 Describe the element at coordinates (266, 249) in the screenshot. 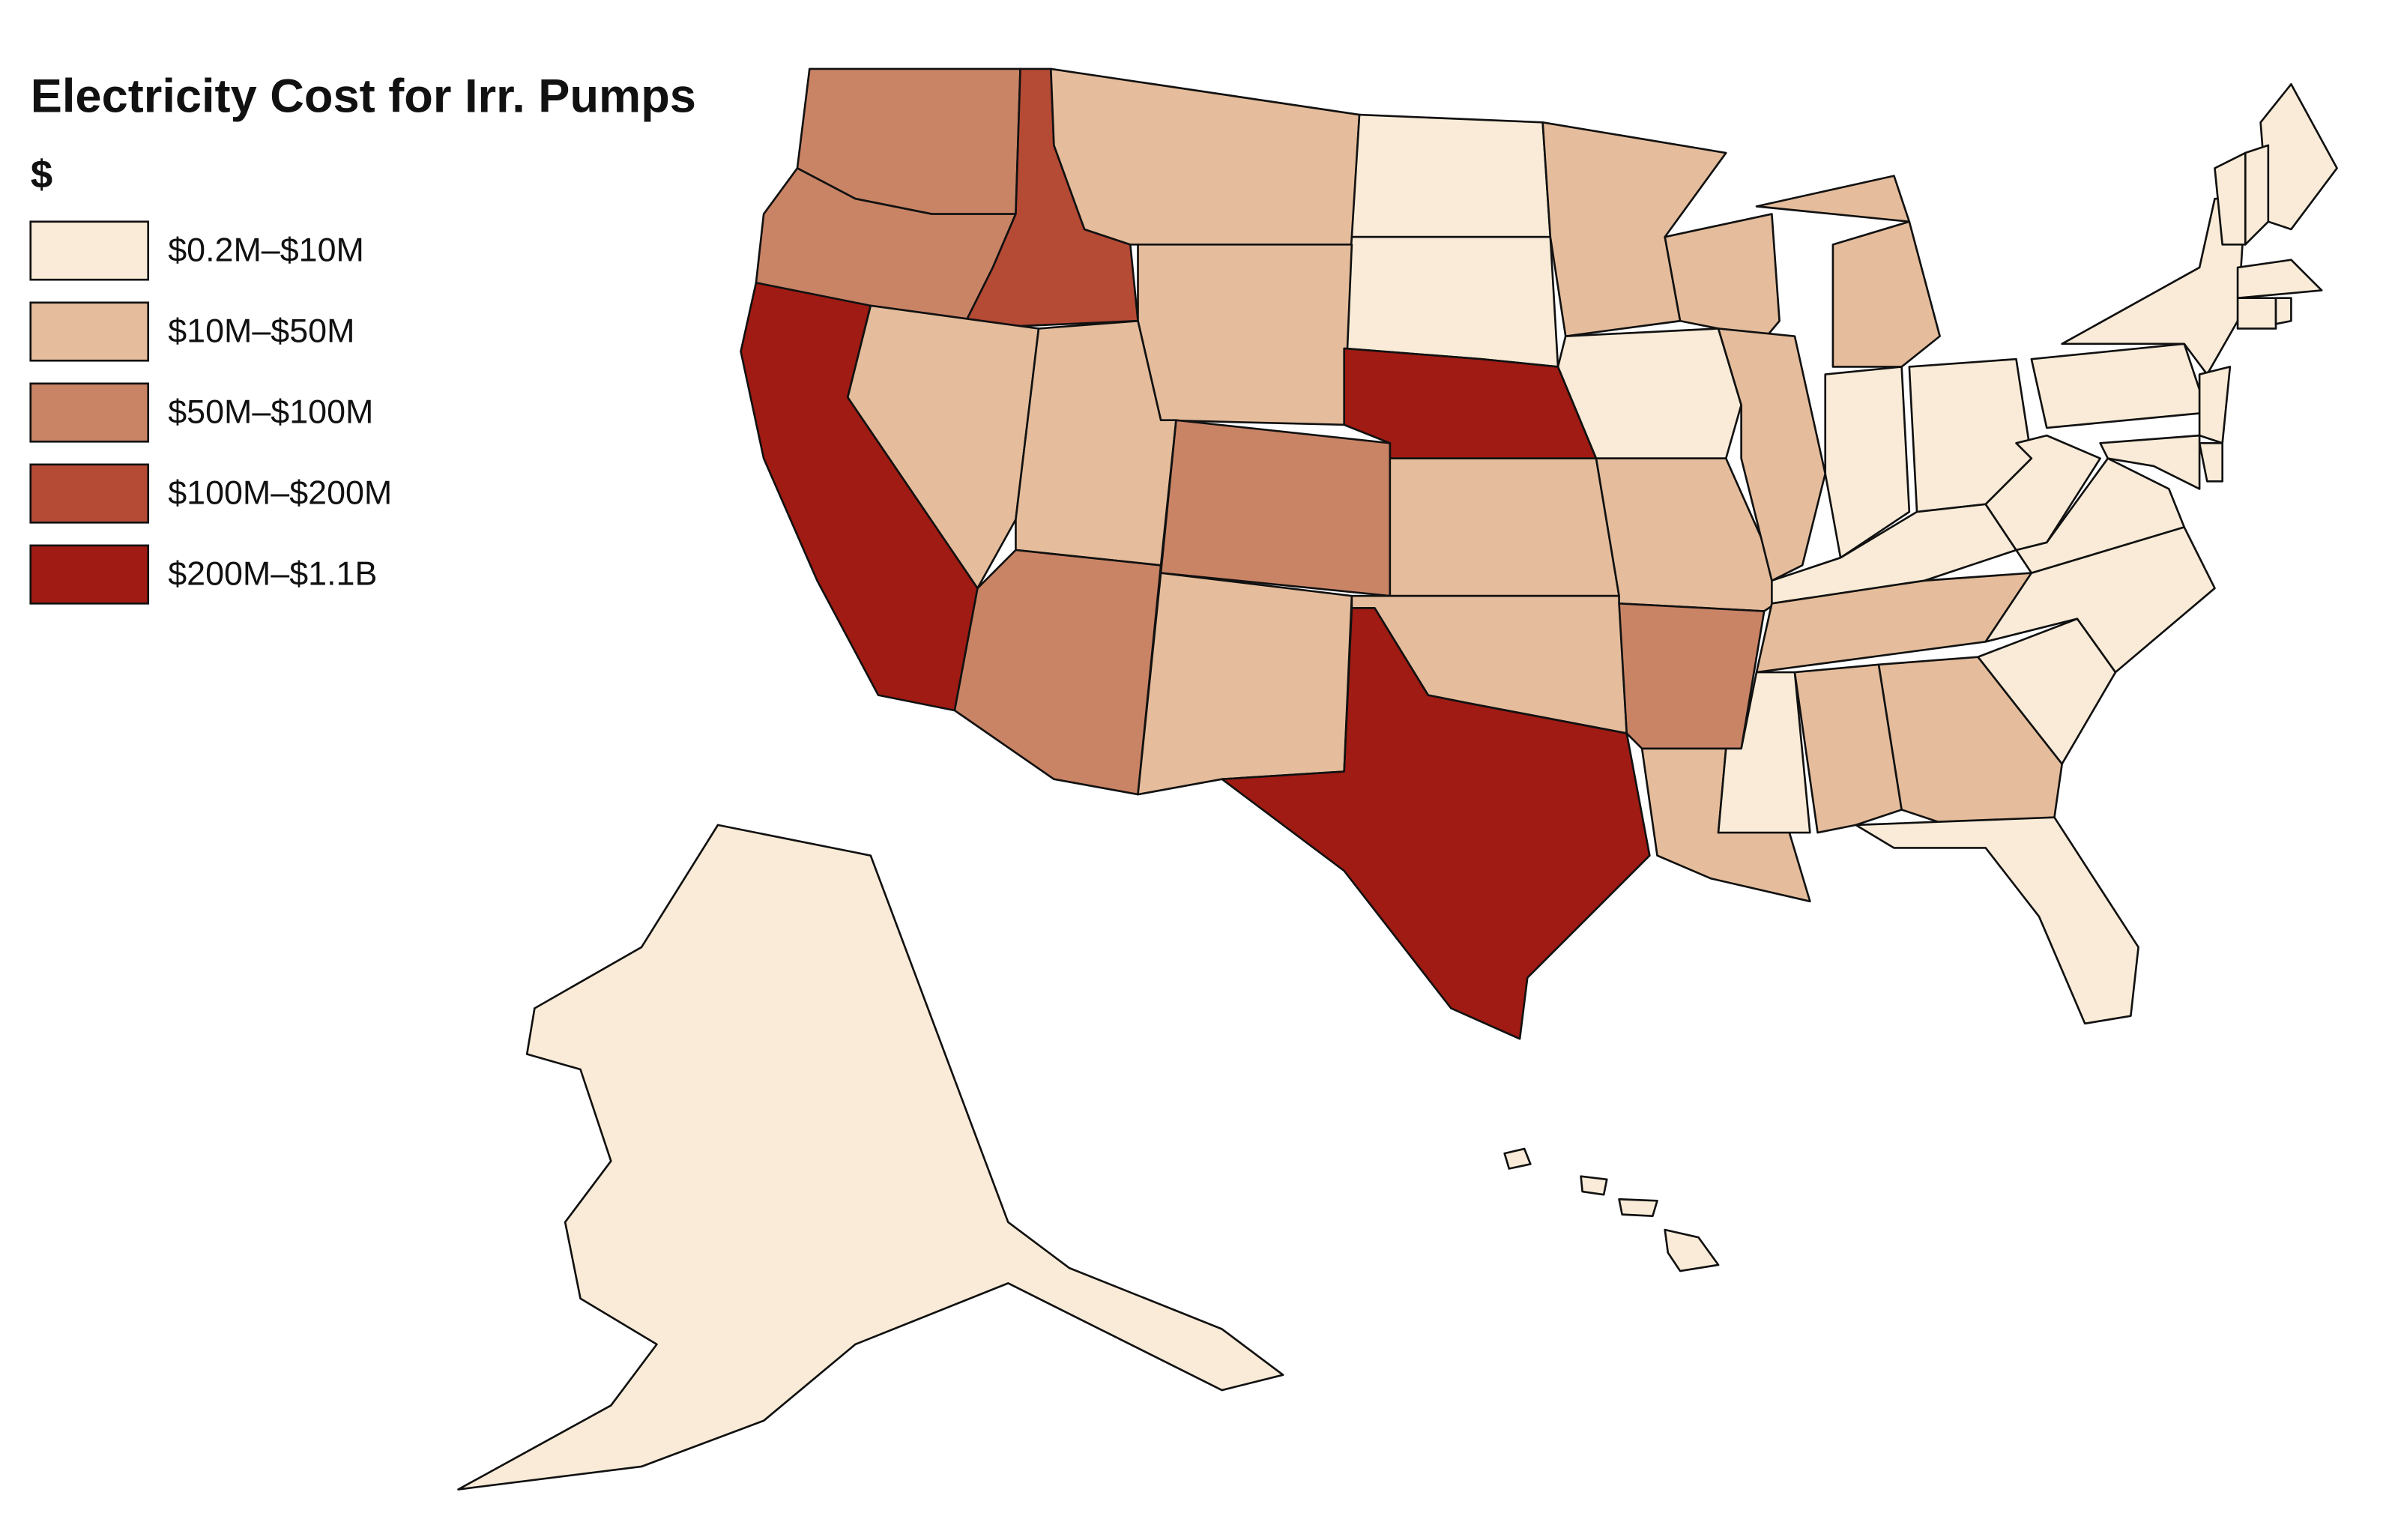

I see `legend-label: $0.2M–$10M` at that location.